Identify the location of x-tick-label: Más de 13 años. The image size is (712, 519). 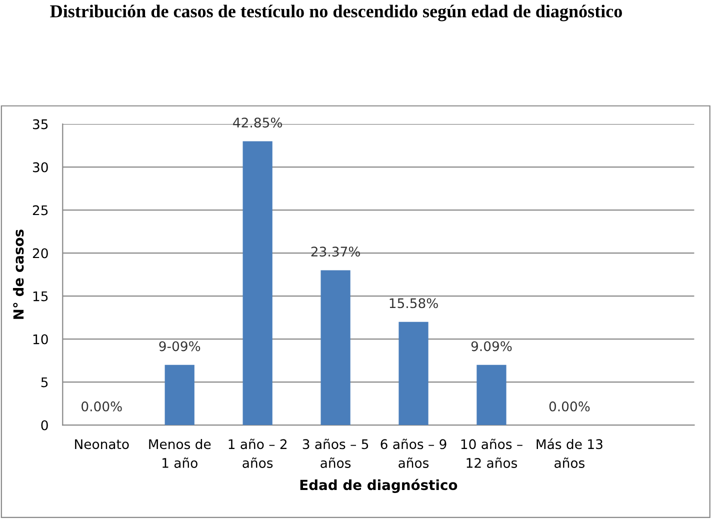
(569, 453).